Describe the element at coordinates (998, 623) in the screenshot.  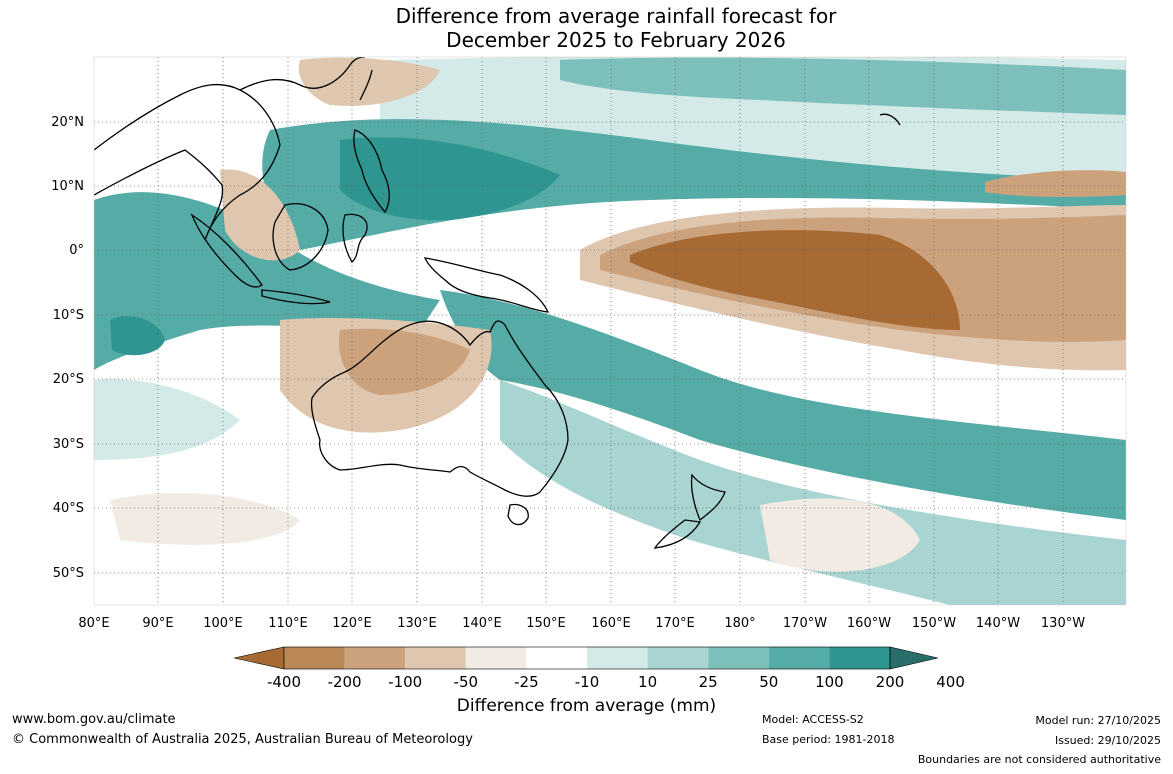
I see `lon-label: 140°W` at that location.